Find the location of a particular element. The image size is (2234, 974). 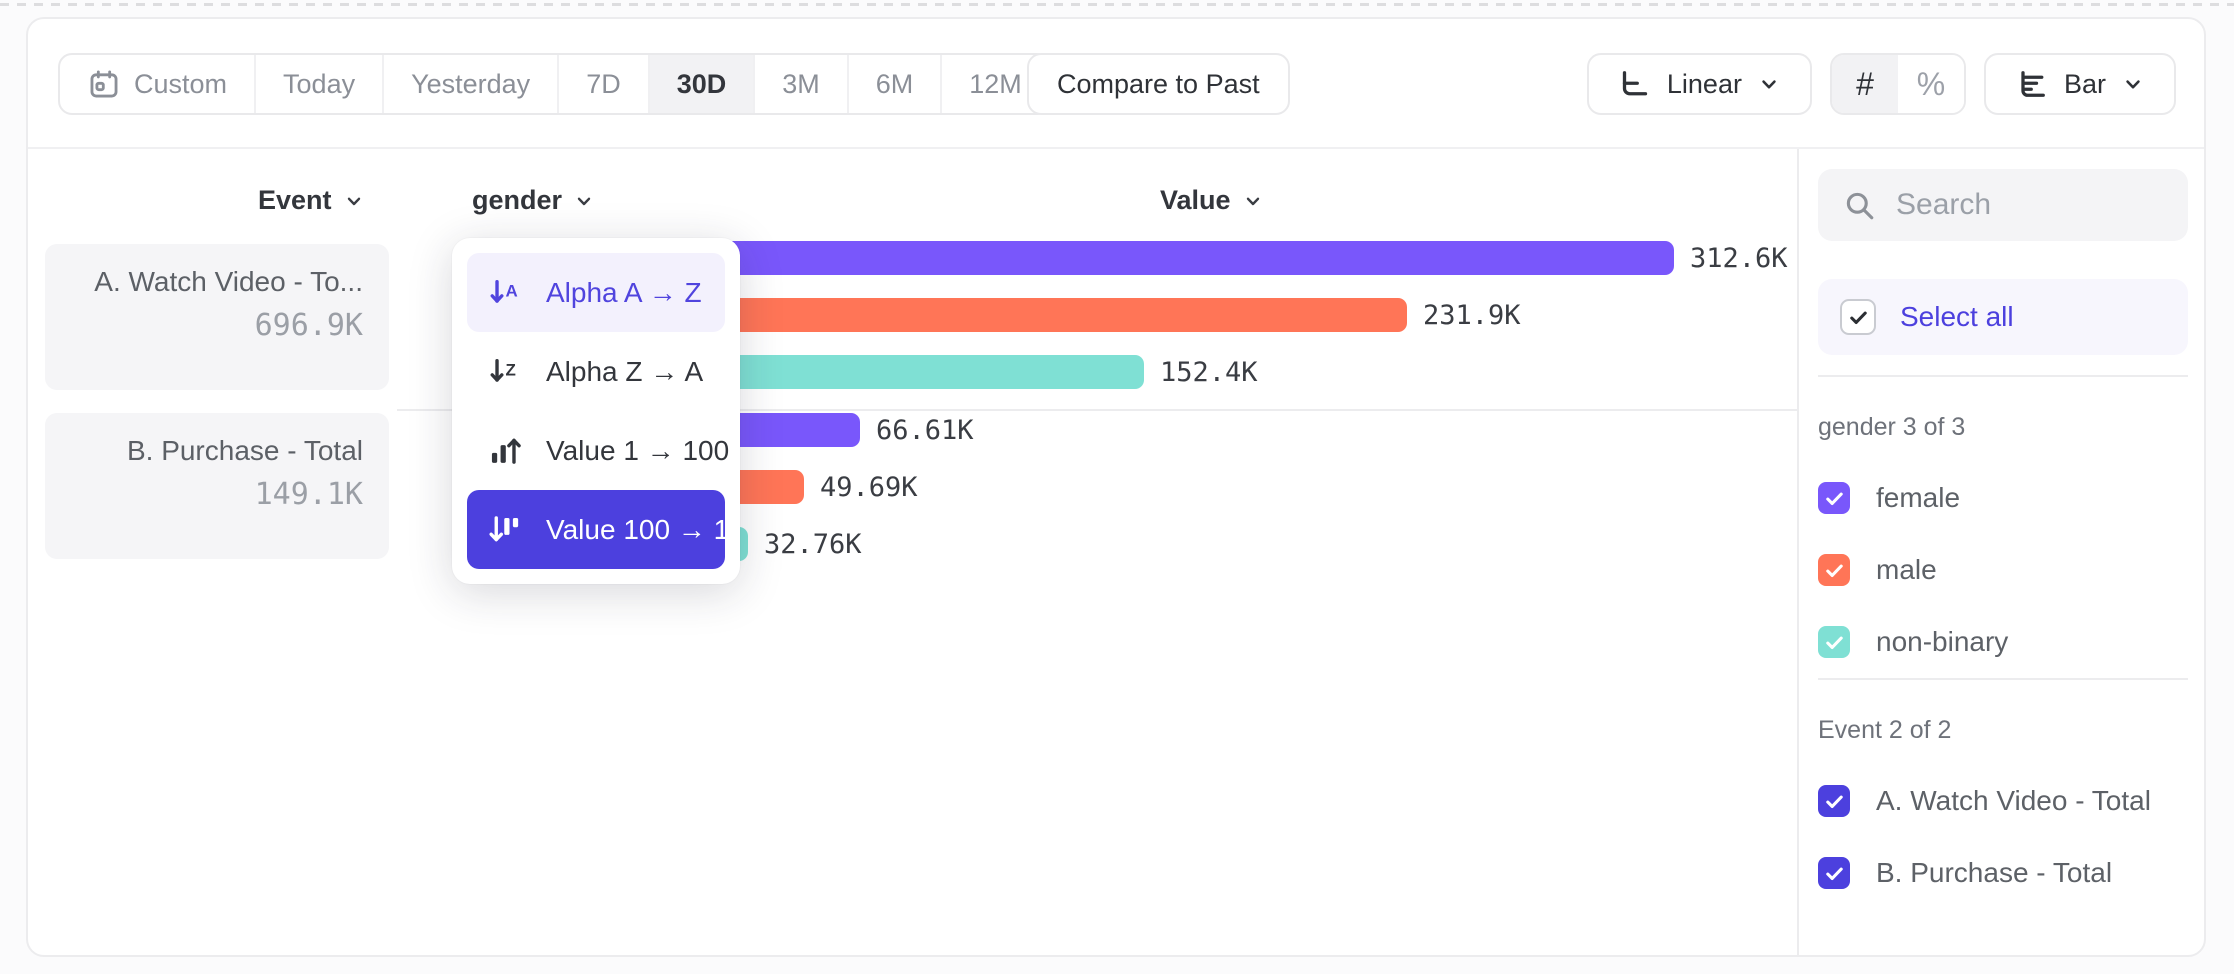

date-range-6m: 6M is located at coordinates (896, 84).